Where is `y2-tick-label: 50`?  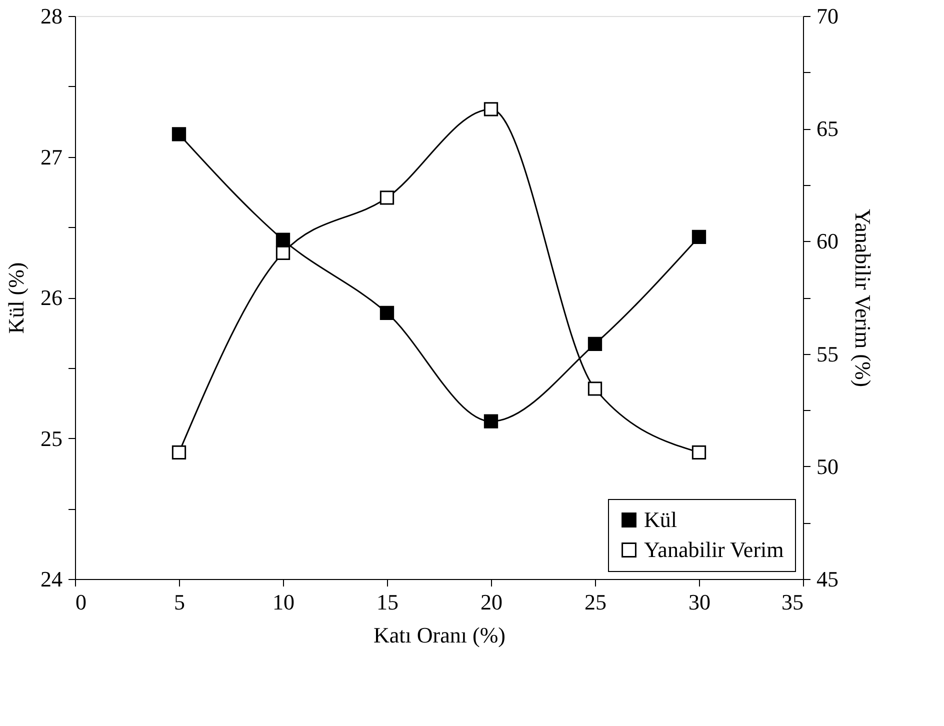 y2-tick-label: 50 is located at coordinates (827, 466).